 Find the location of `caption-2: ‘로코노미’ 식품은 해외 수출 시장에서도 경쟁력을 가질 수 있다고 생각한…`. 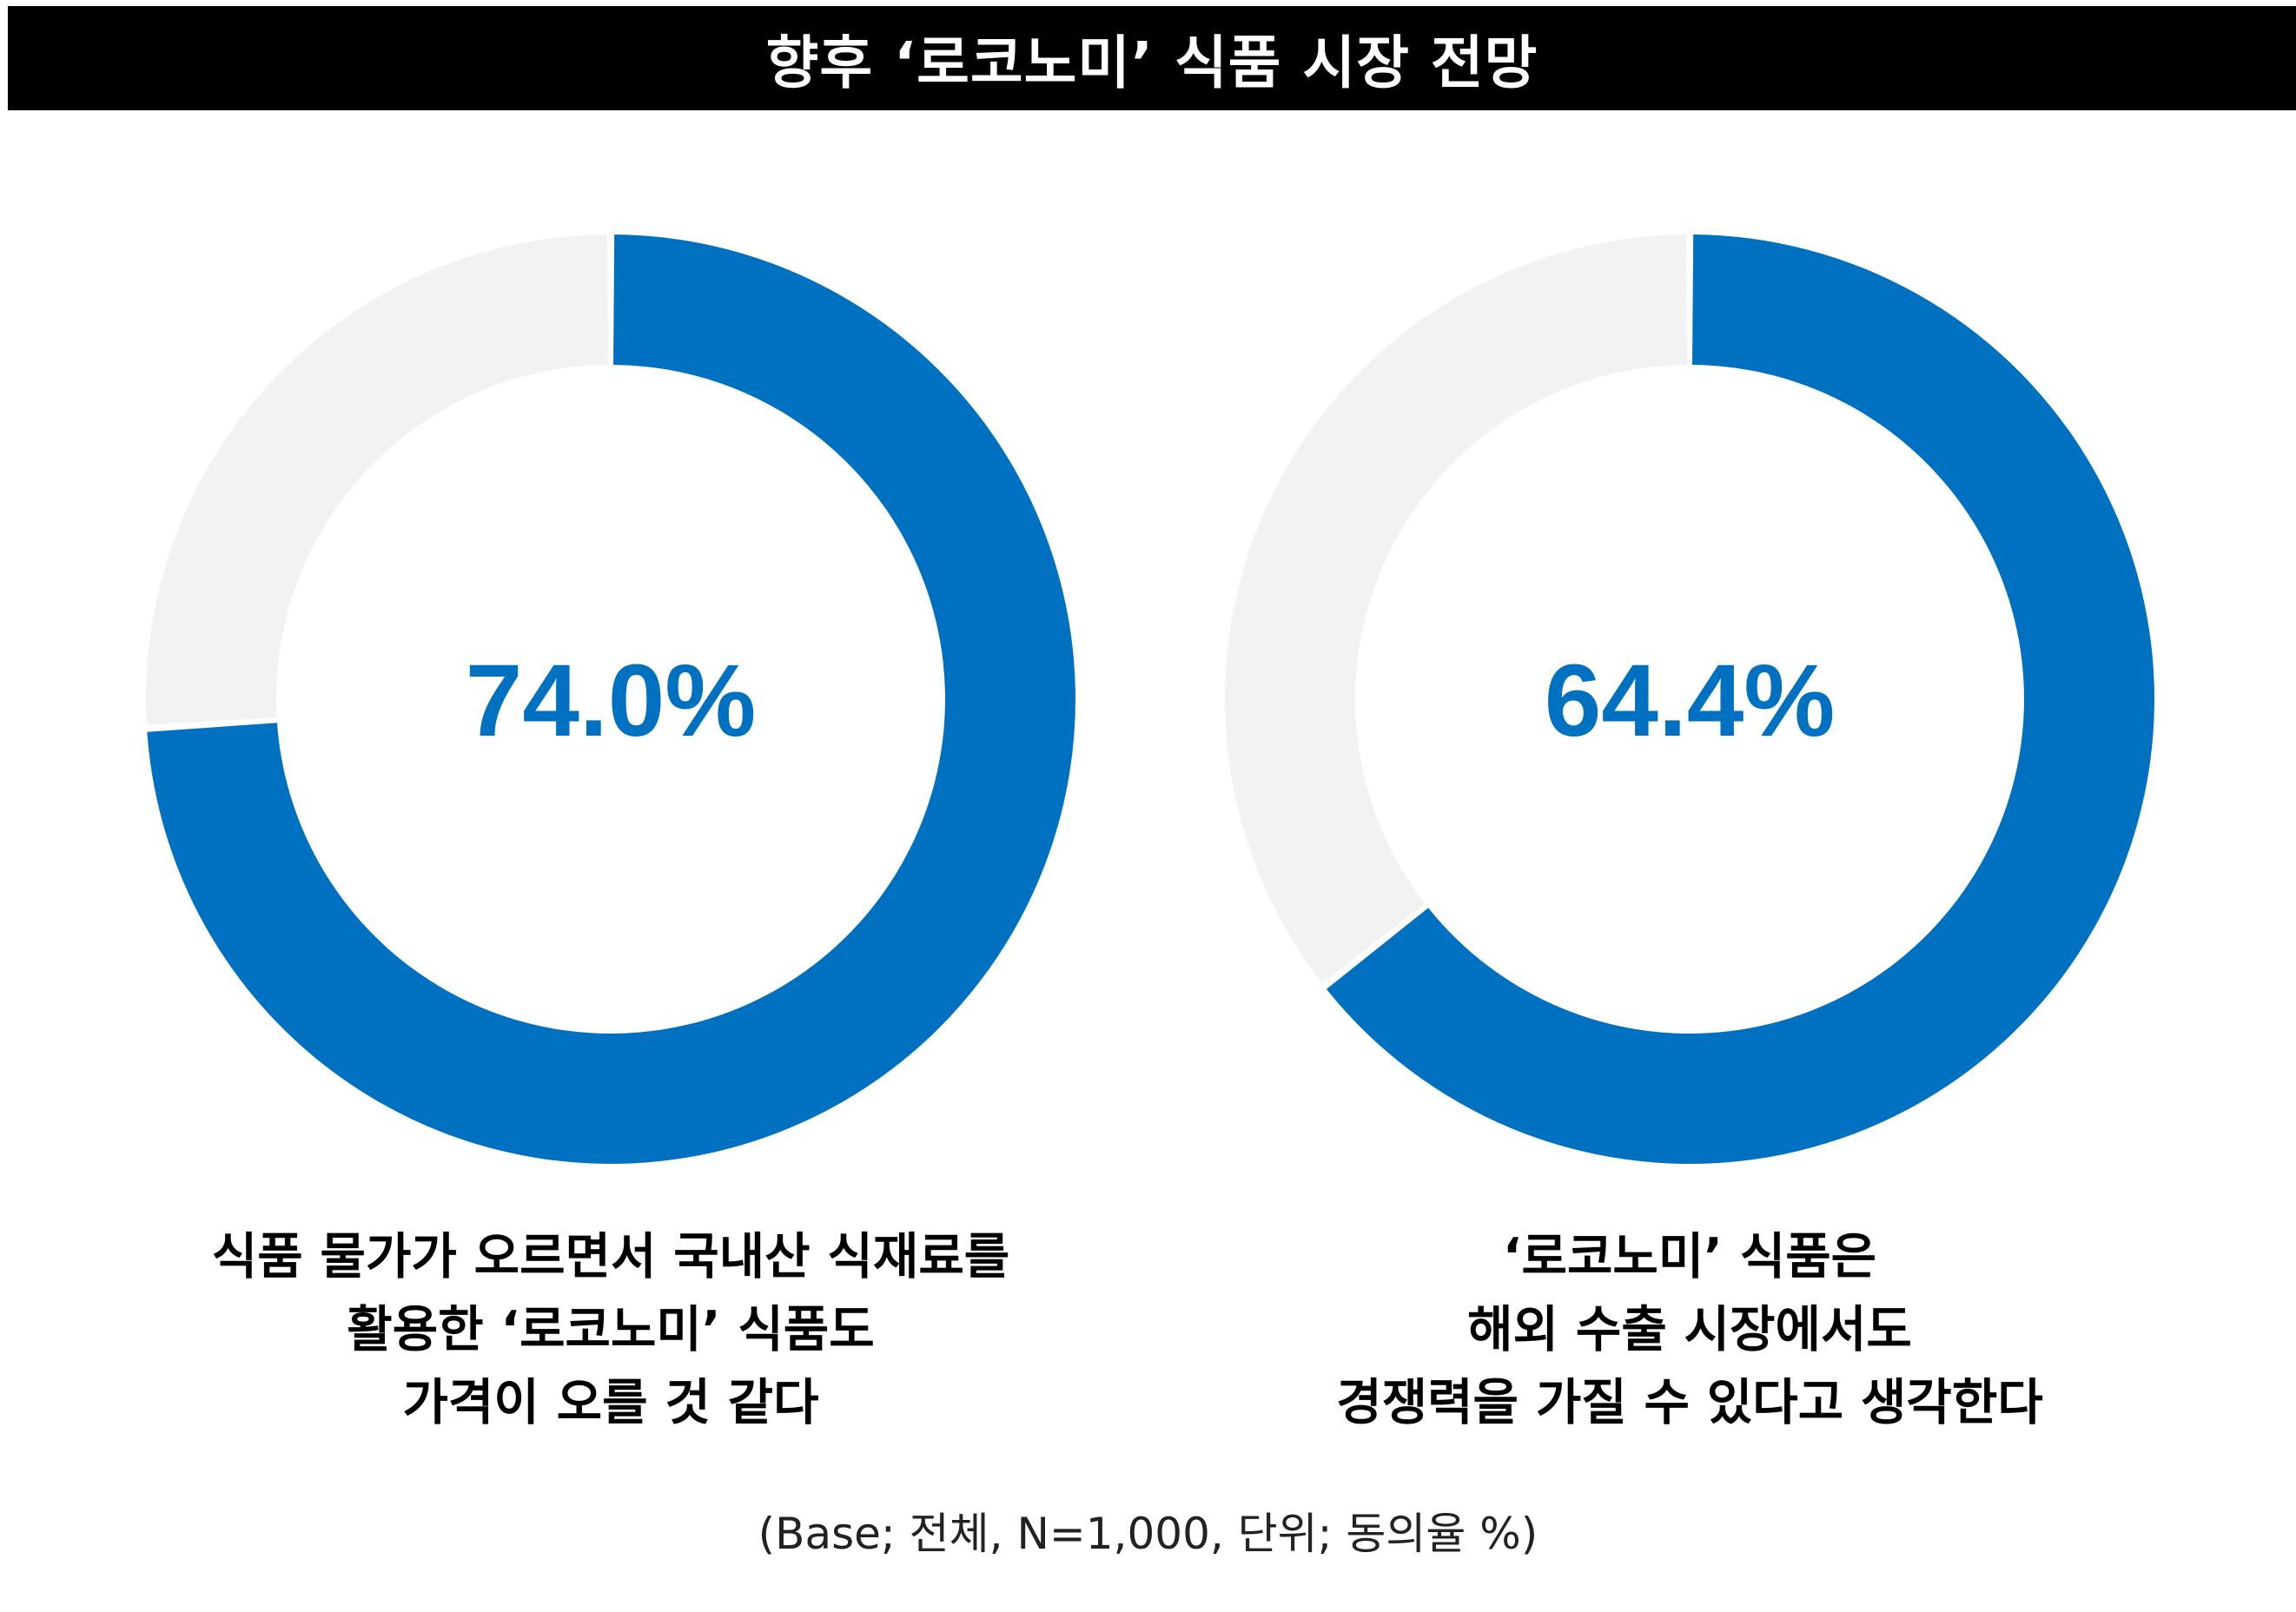

caption-2: ‘로코노미’ 식품은 해외 수출 시장에서도 경쟁력을 가질 수 있다고 생각한… is located at coordinates (1689, 1329).